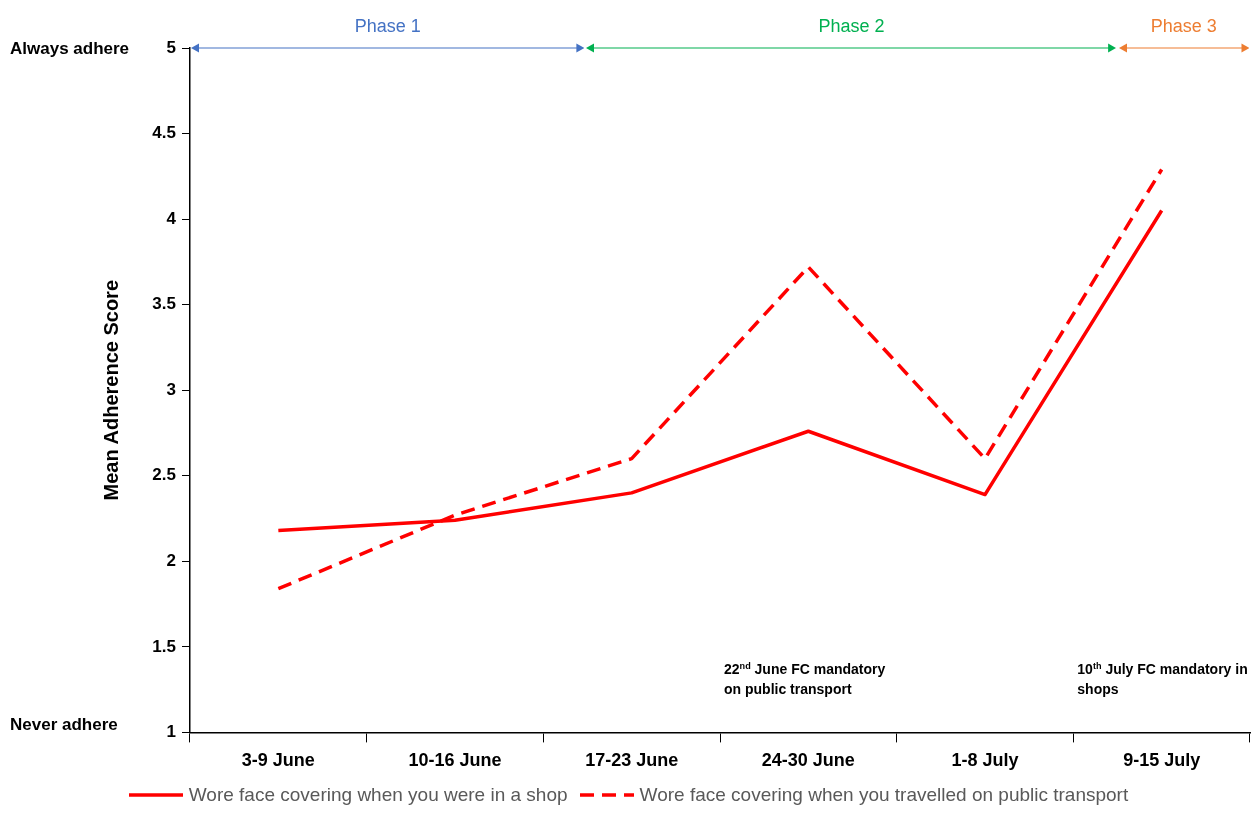 Image resolution: width=1255 pixels, height=819 pixels. I want to click on text: Phase 2, so click(851, 26).